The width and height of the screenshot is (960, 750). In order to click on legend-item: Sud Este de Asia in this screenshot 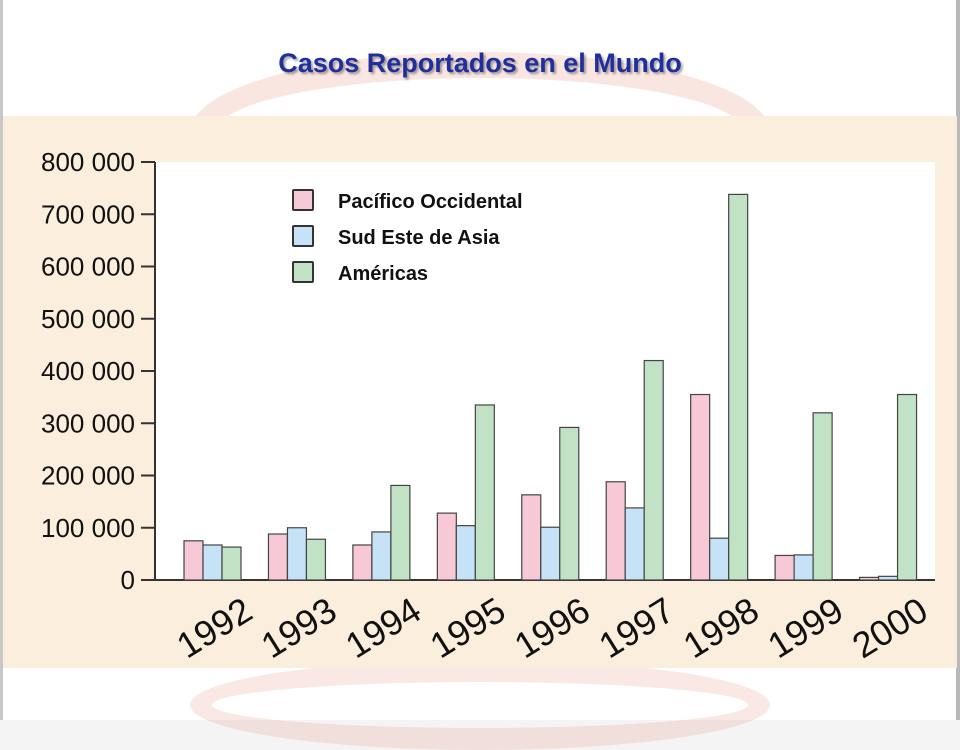, I will do `click(452, 240)`.